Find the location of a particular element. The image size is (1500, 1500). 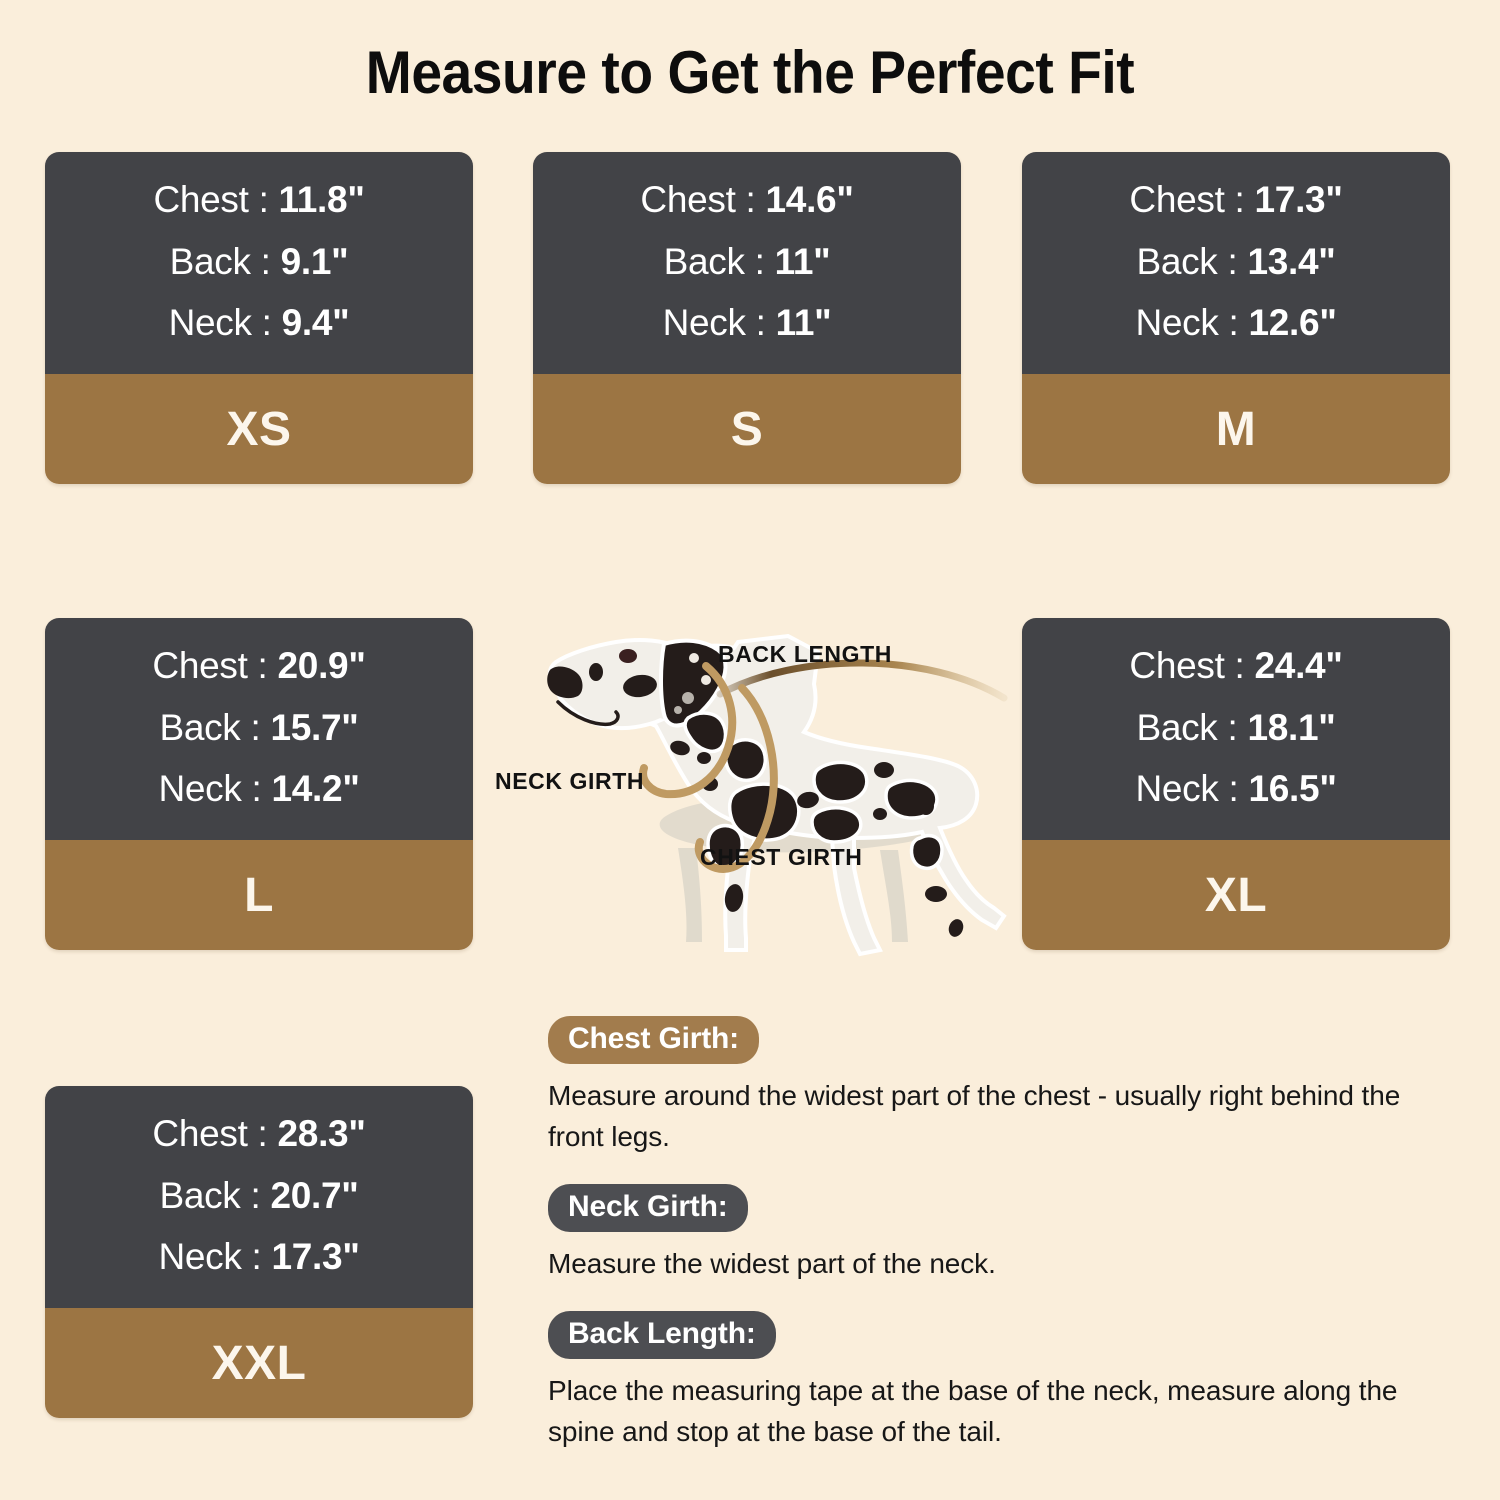

dog-measurement-diagram is located at coordinates (758, 798).